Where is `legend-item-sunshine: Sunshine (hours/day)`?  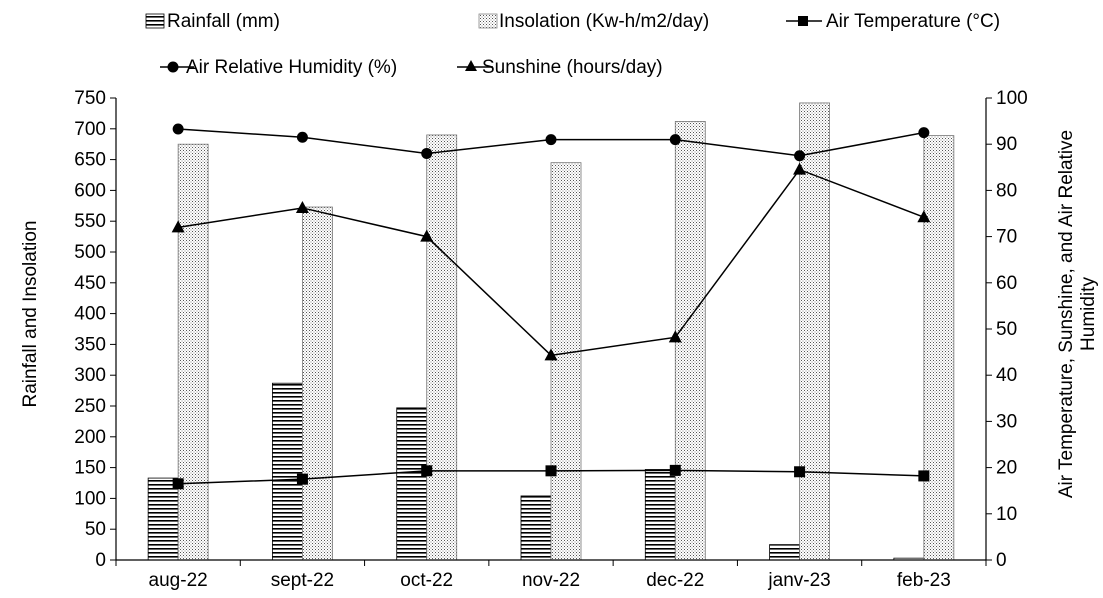
legend-item-sunshine: Sunshine (hours/day) is located at coordinates (560, 67).